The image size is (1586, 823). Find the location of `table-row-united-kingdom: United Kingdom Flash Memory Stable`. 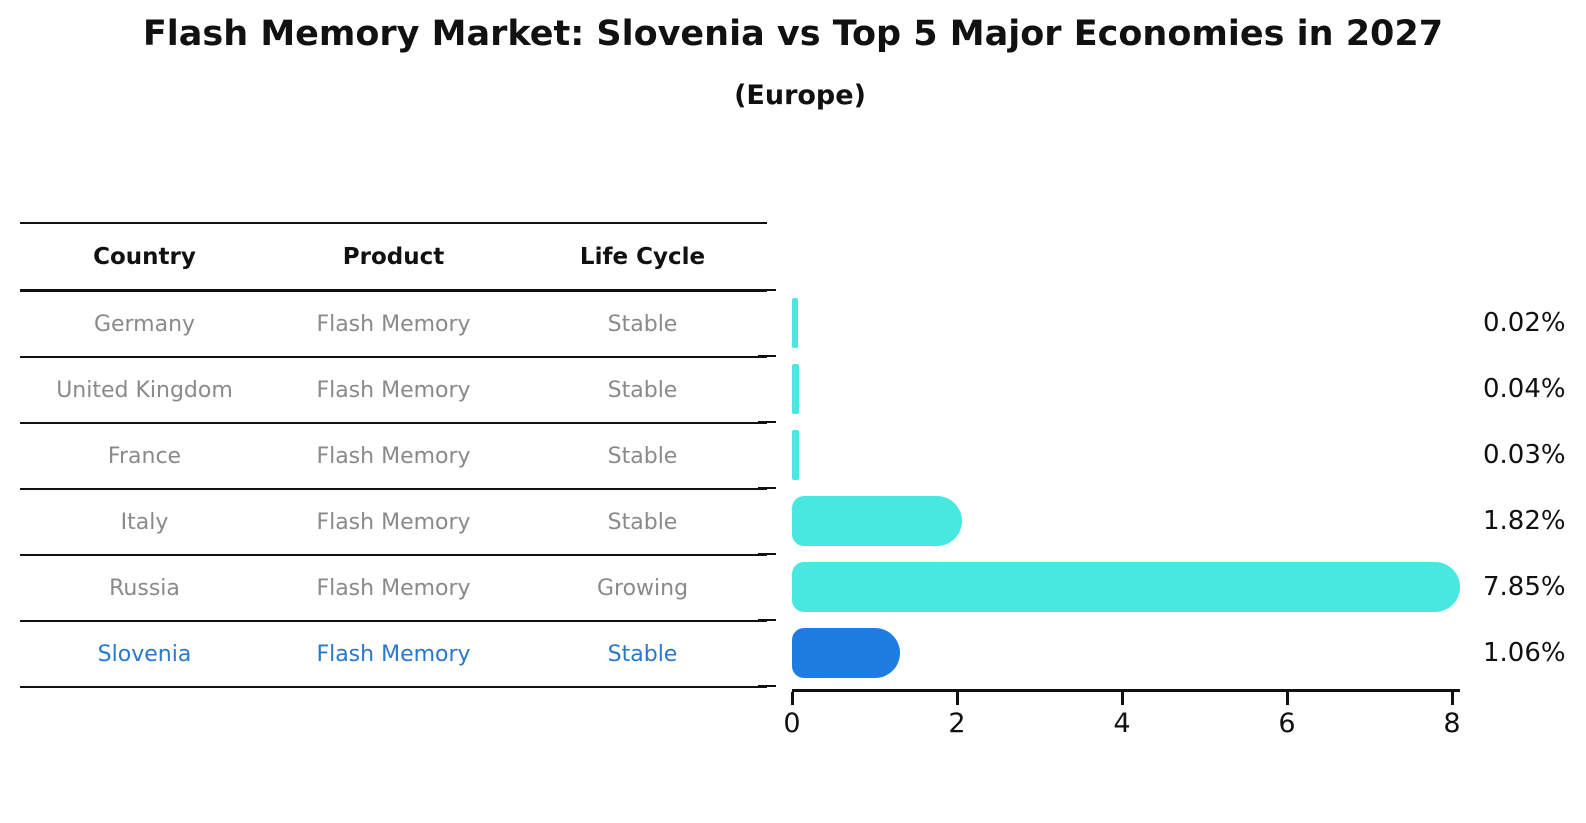

table-row-united-kingdom: United Kingdom Flash Memory Stable is located at coordinates (393, 391).